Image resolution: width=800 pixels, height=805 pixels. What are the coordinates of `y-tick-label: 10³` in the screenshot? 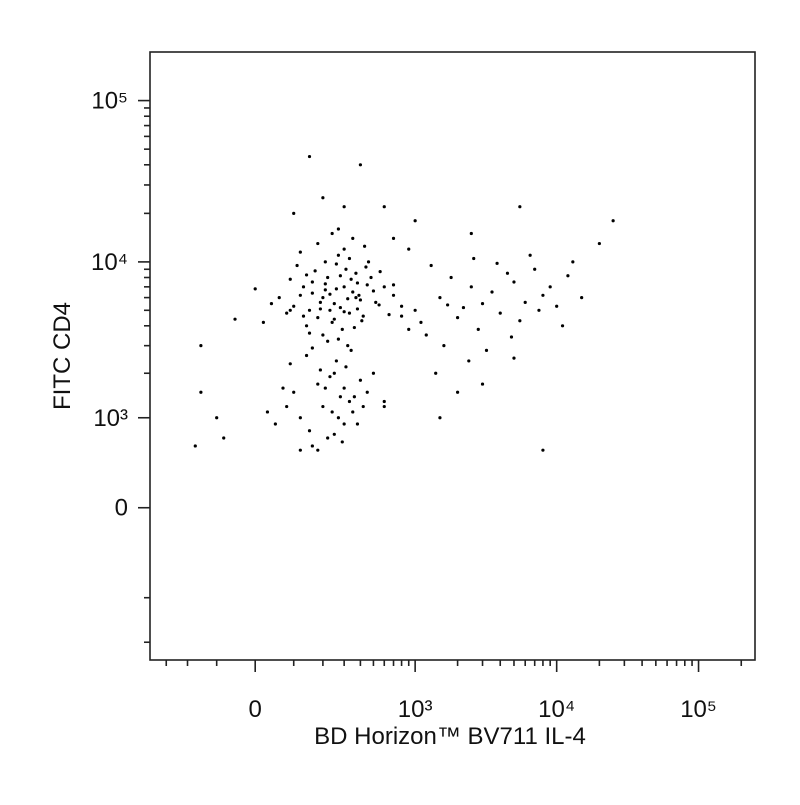 It's located at (110, 418).